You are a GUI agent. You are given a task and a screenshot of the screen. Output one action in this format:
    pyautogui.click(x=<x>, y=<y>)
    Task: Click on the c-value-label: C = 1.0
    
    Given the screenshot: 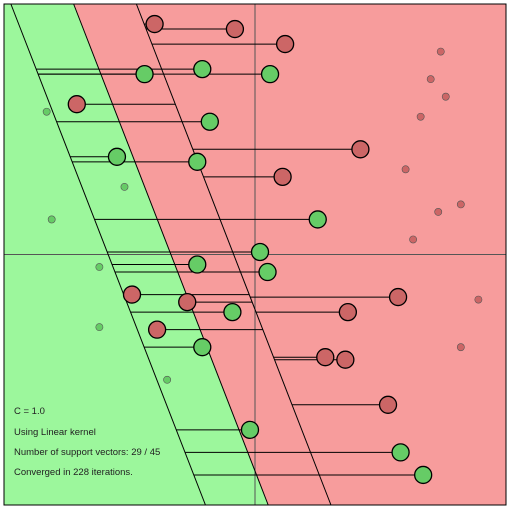 What is the action you would take?
    pyautogui.click(x=29, y=411)
    